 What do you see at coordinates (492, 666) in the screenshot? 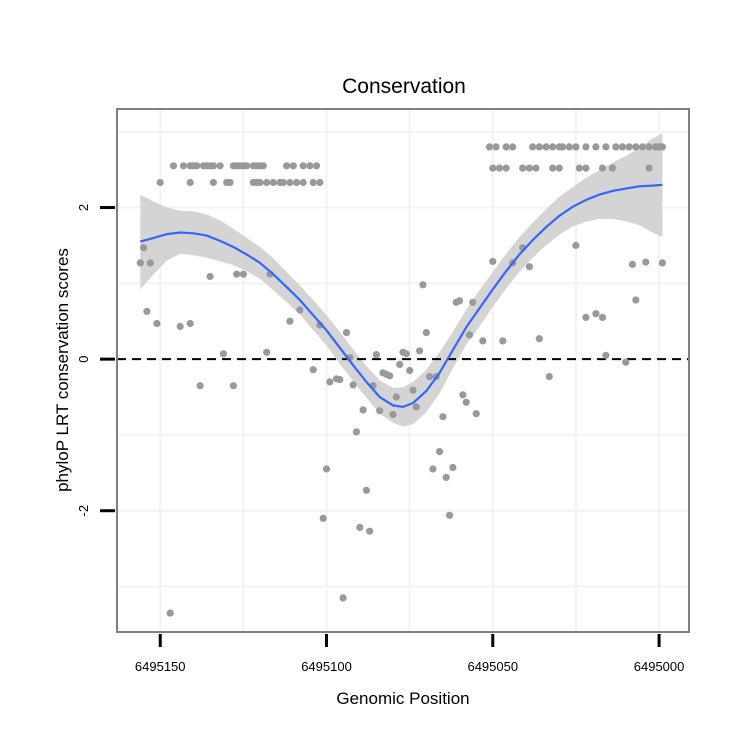
I see `x-tick-label: 6495050` at bounding box center [492, 666].